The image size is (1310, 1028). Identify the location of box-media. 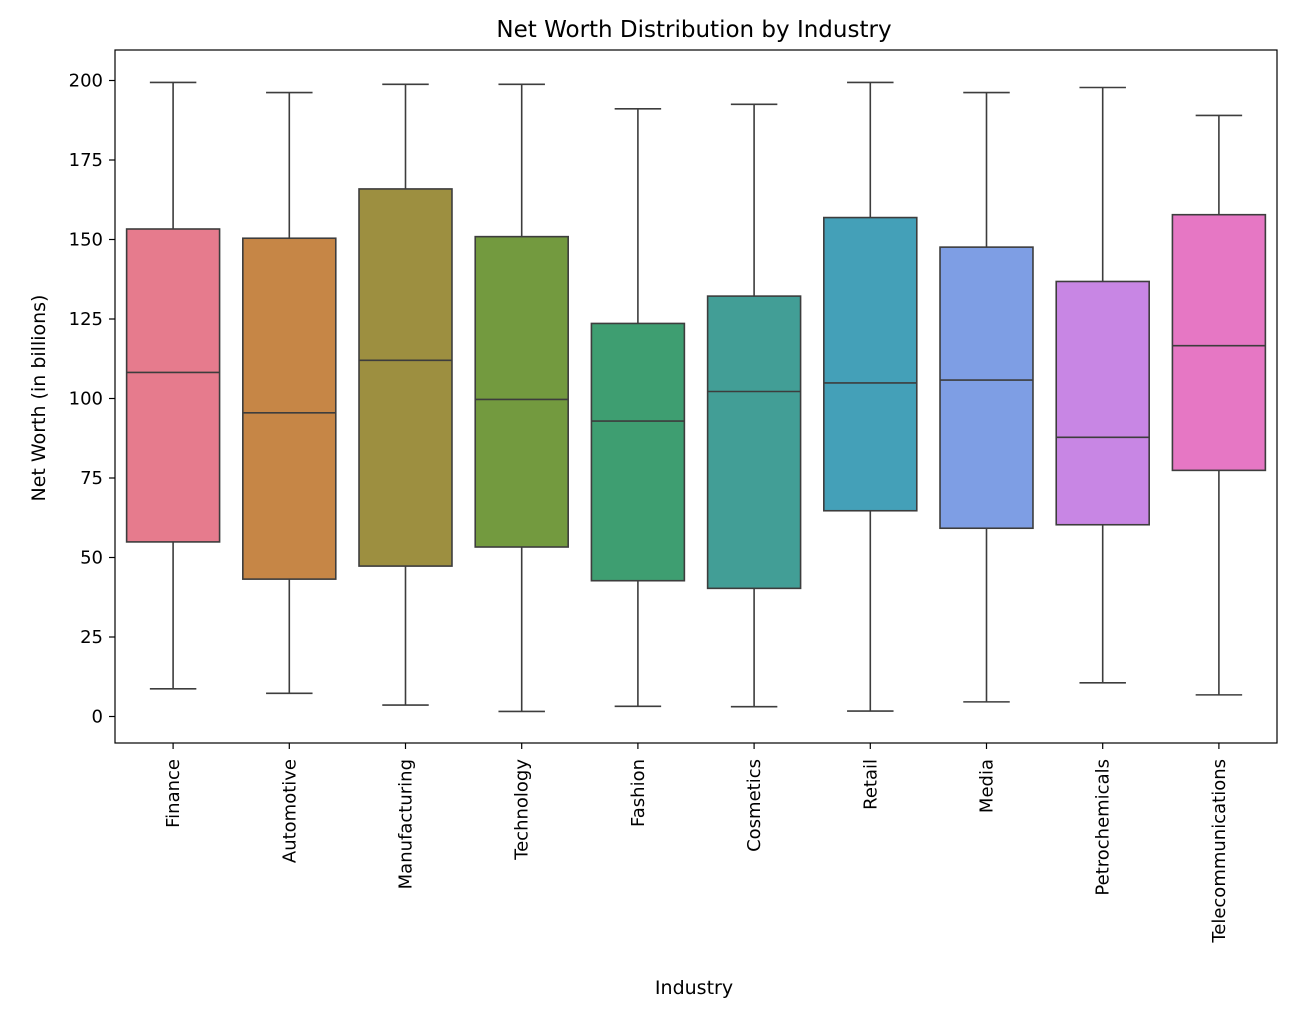
(986, 397).